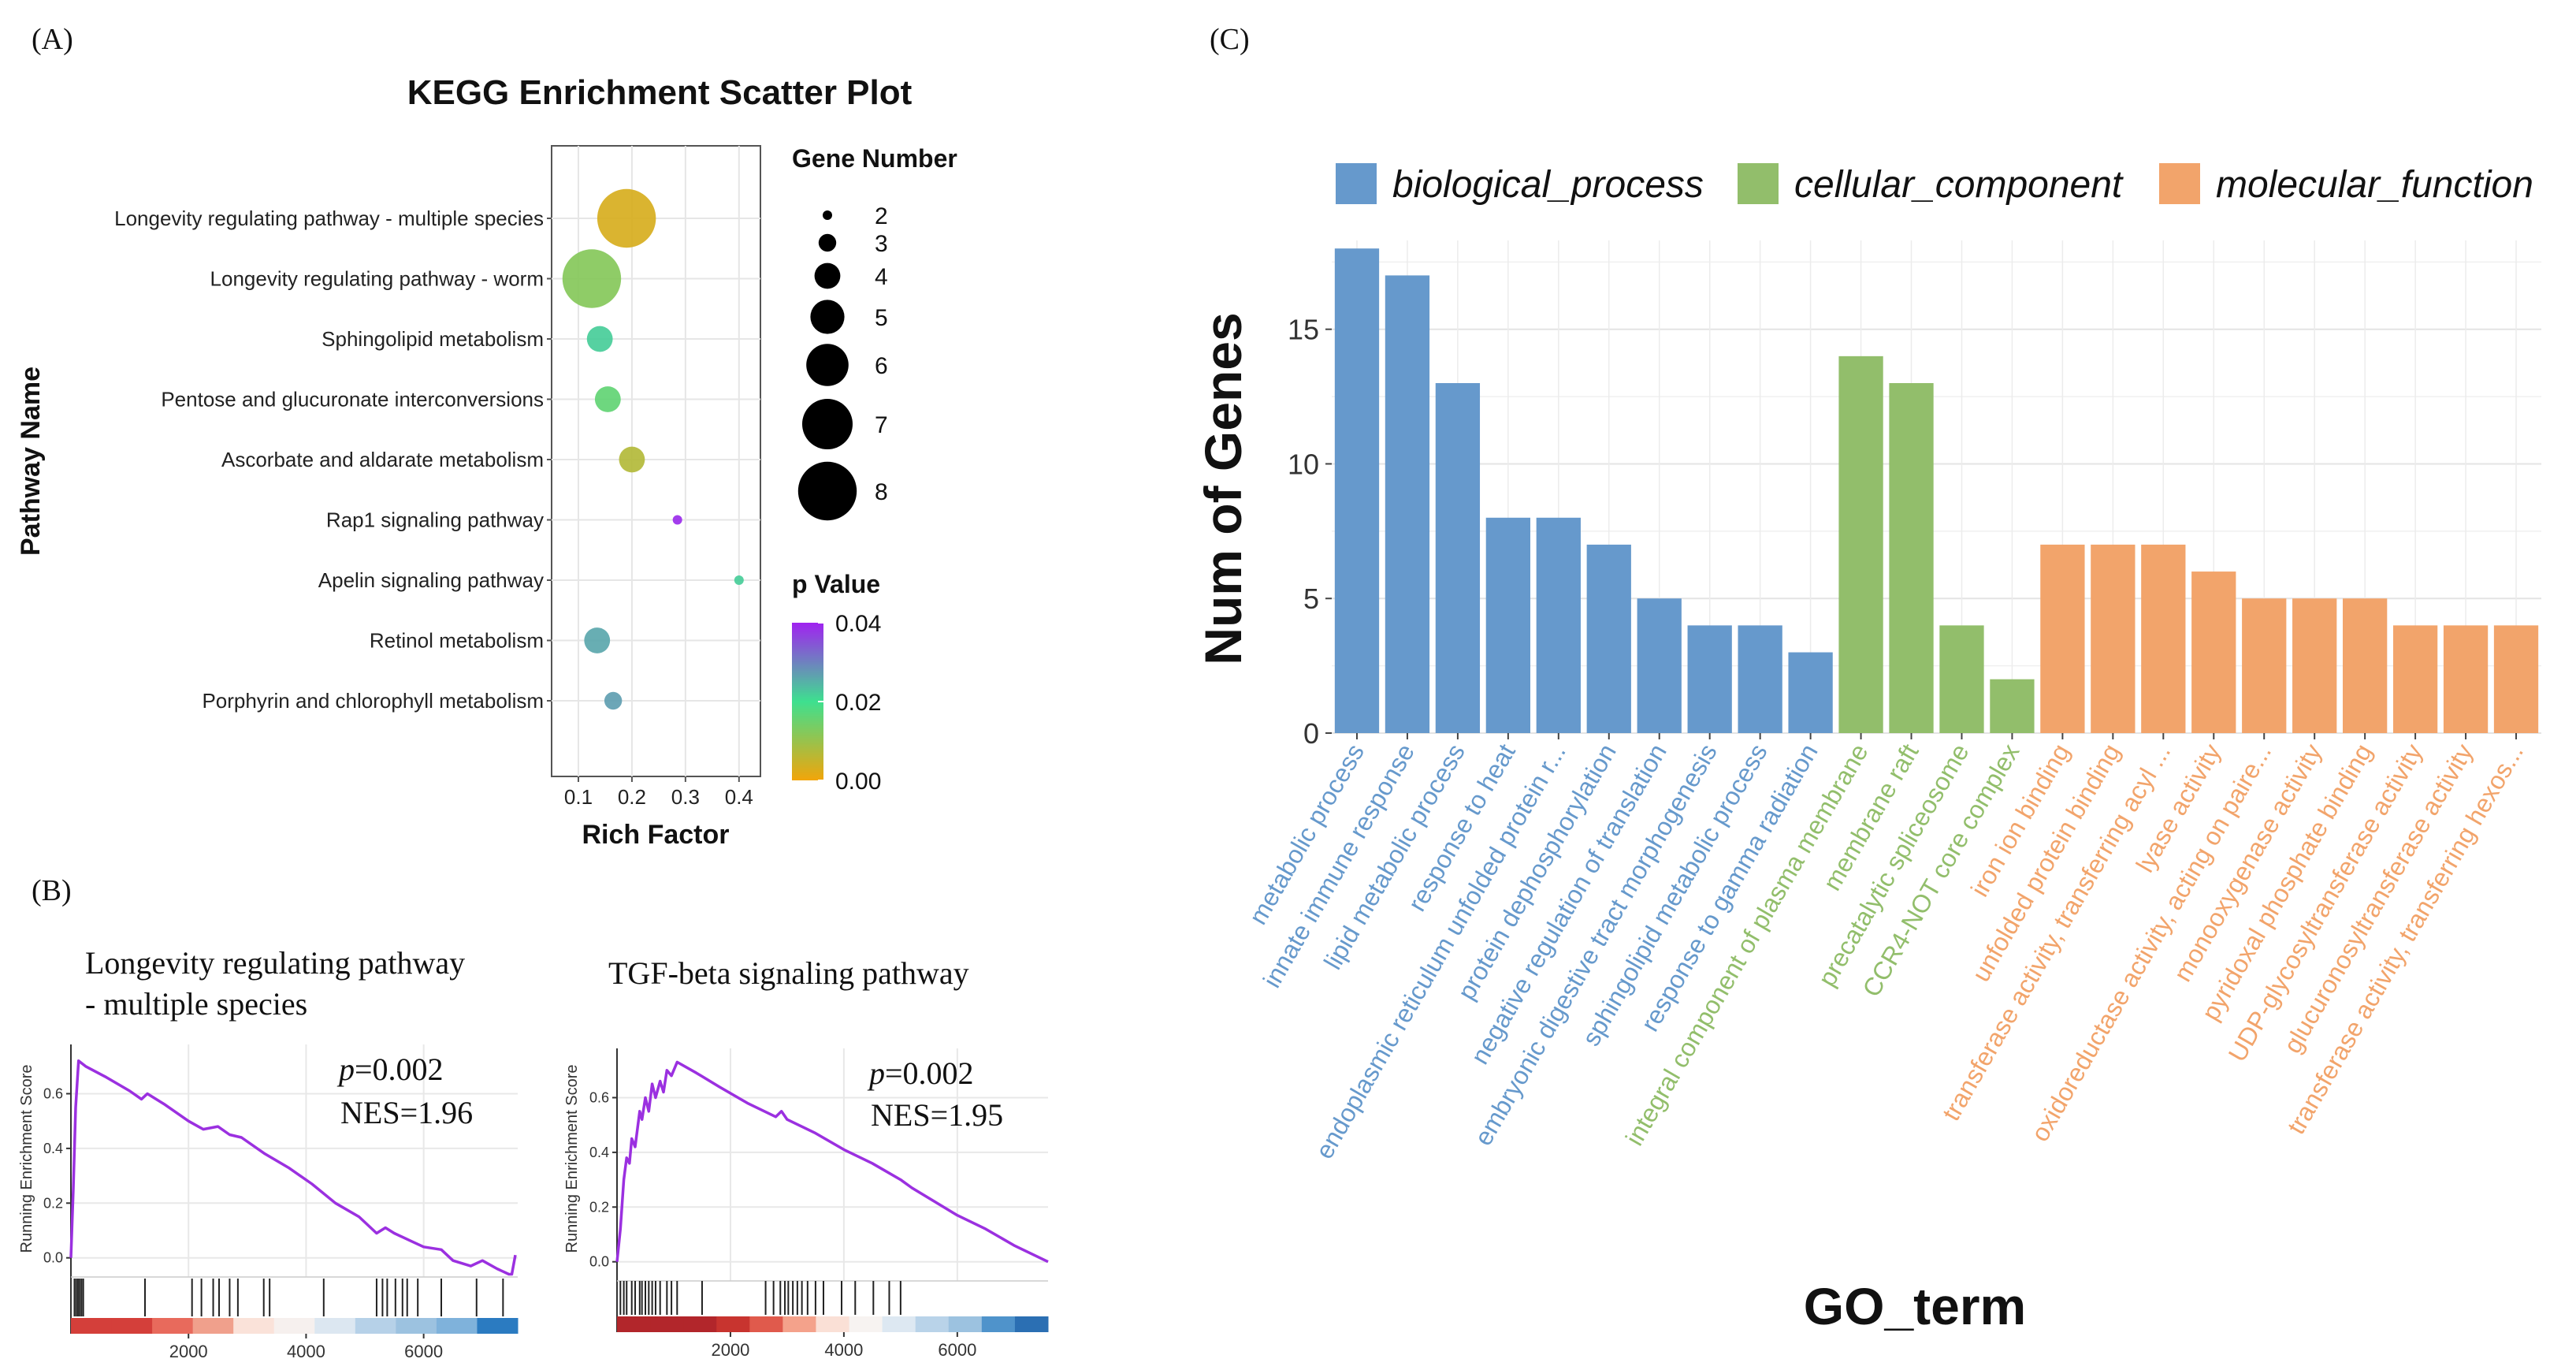 The image size is (2576, 1370). Describe the element at coordinates (788, 973) in the screenshot. I see `gsea2-title: TGF-beta signaling pathway` at that location.